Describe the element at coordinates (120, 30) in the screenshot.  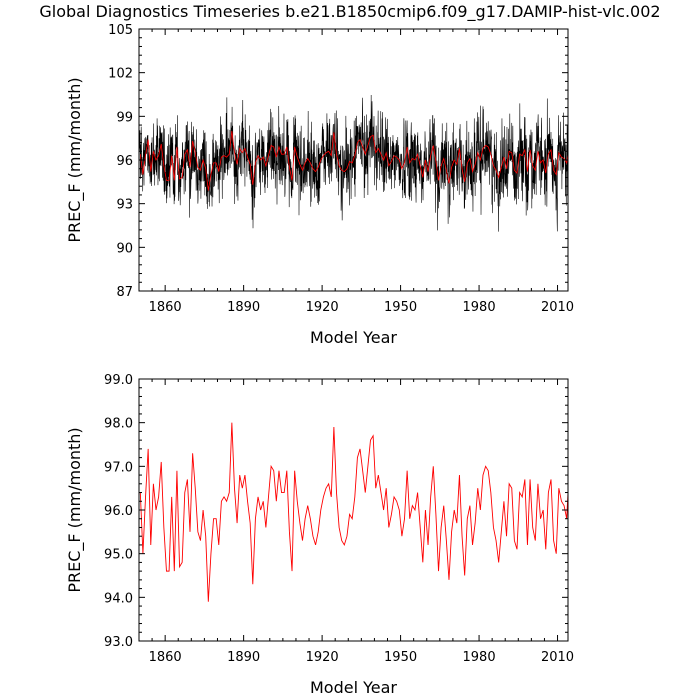
I see `y-tick-label: 105` at that location.